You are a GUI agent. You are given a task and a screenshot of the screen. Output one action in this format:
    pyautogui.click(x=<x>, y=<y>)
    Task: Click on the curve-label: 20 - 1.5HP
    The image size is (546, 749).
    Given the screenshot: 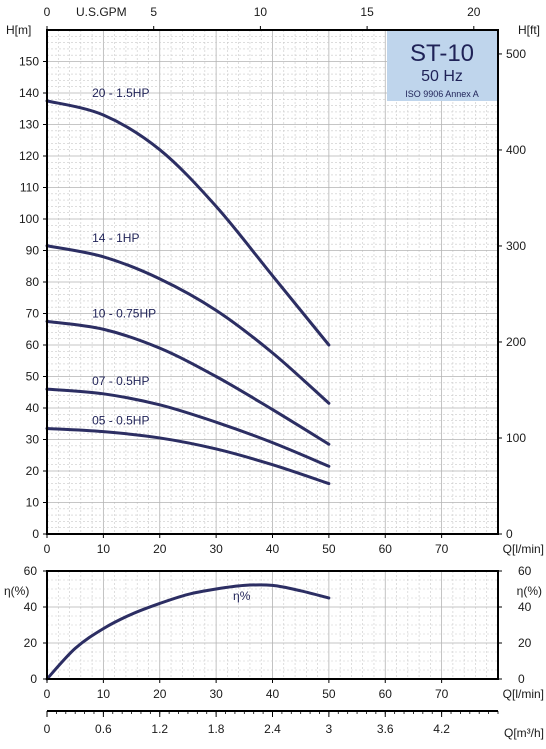 What is the action you would take?
    pyautogui.click(x=120, y=93)
    